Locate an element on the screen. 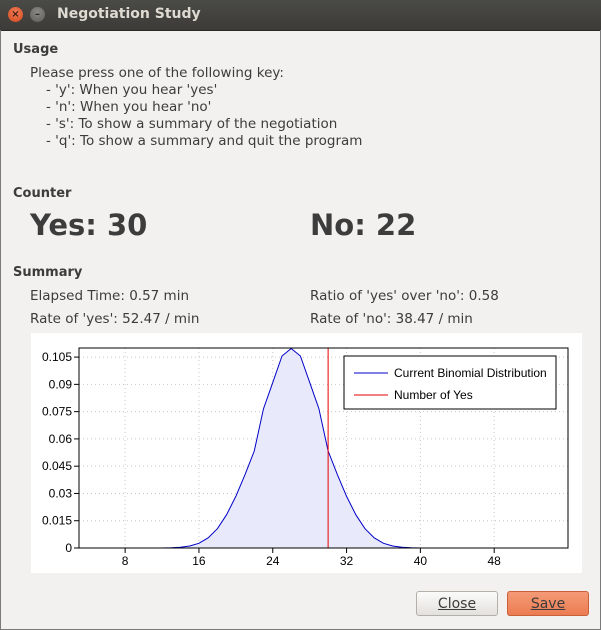 Image resolution: width=601 pixels, height=630 pixels. counter-heading: Counter is located at coordinates (42, 193).